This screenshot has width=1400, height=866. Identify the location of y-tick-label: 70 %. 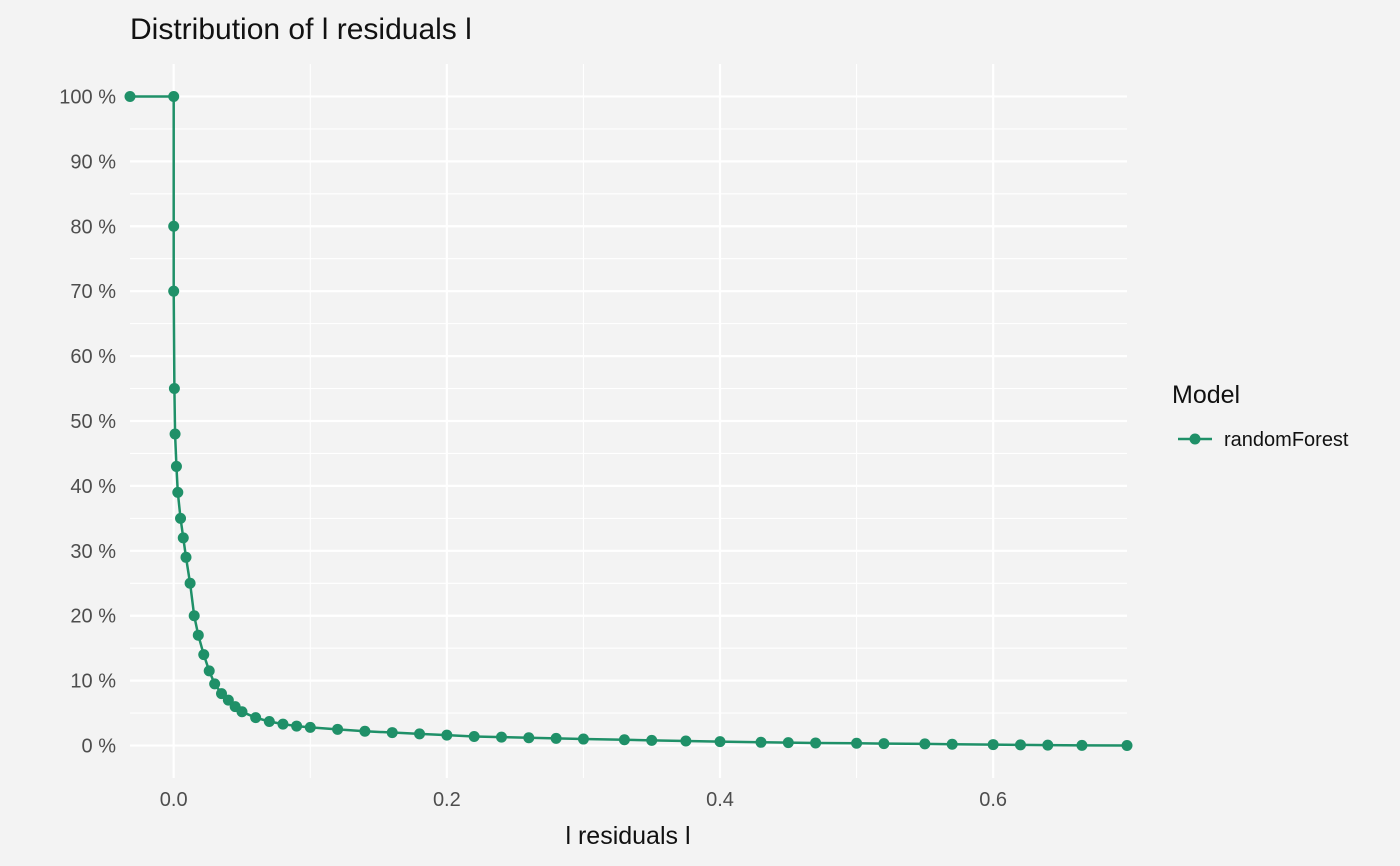
(93, 292).